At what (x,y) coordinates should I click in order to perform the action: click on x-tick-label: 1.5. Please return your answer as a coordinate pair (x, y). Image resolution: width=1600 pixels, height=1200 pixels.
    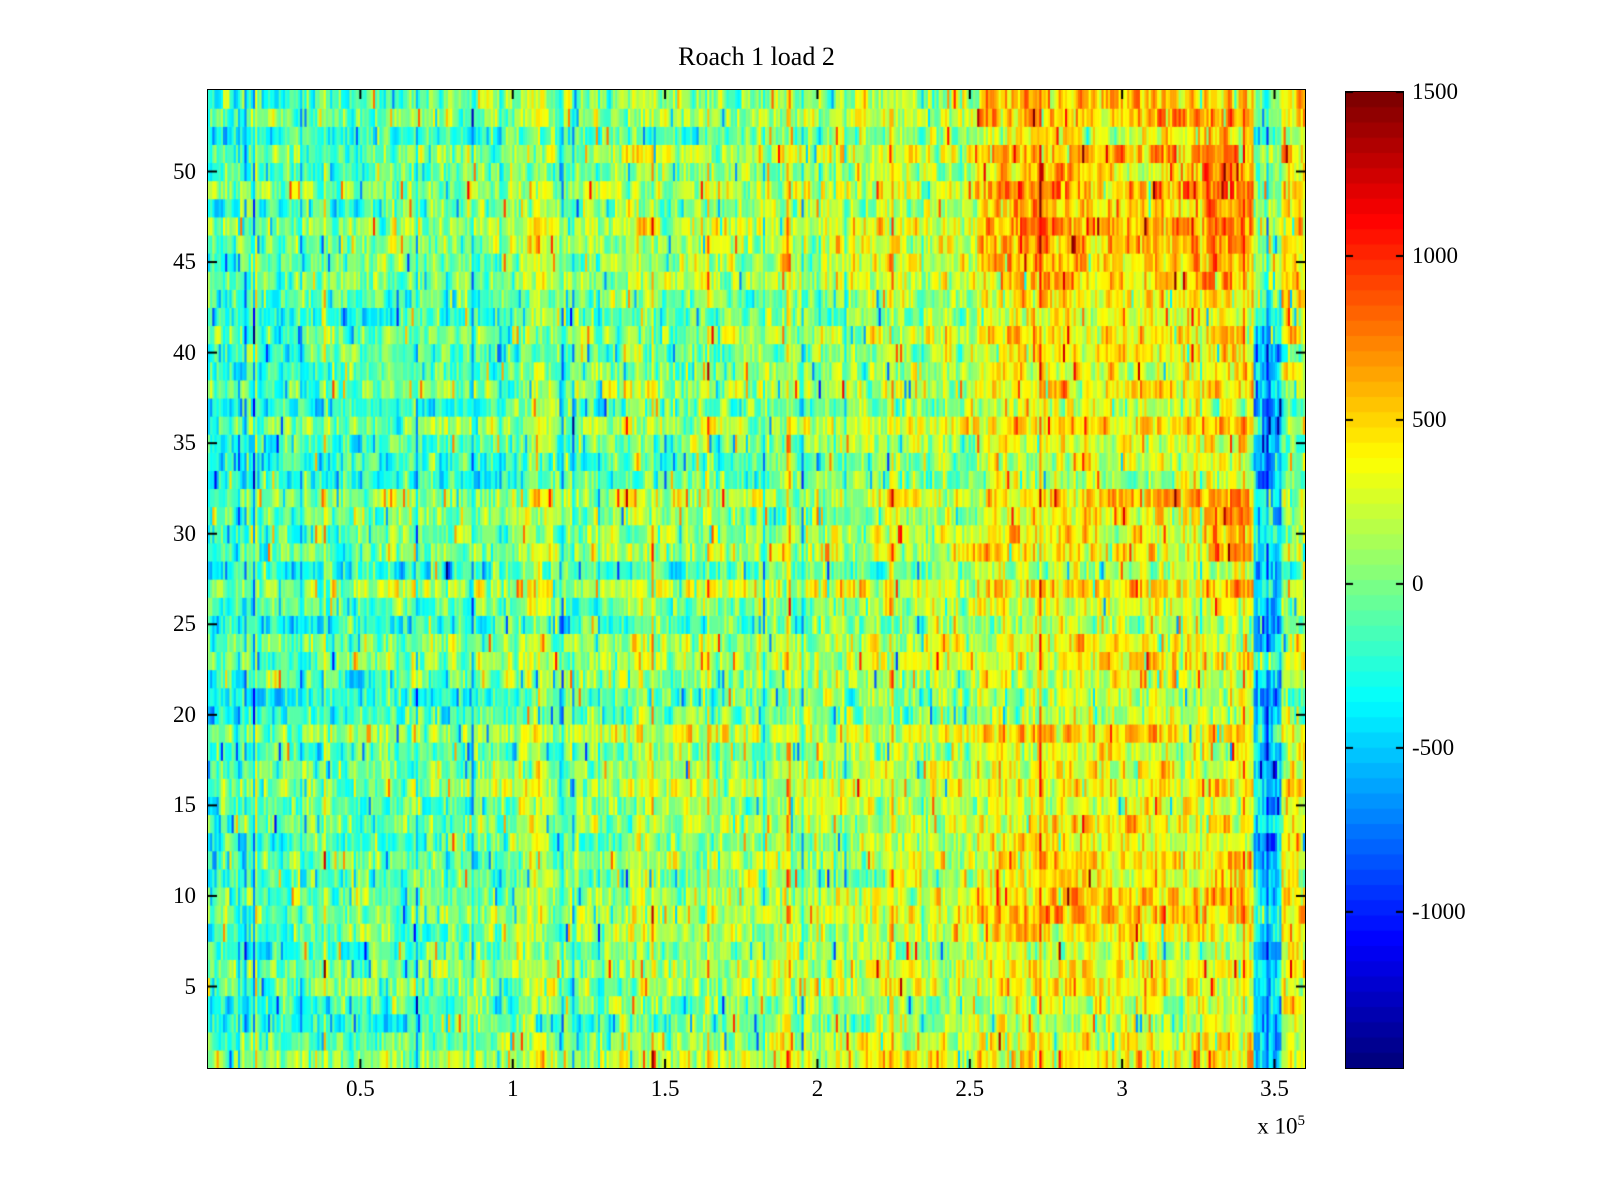
    Looking at the image, I should click on (665, 1088).